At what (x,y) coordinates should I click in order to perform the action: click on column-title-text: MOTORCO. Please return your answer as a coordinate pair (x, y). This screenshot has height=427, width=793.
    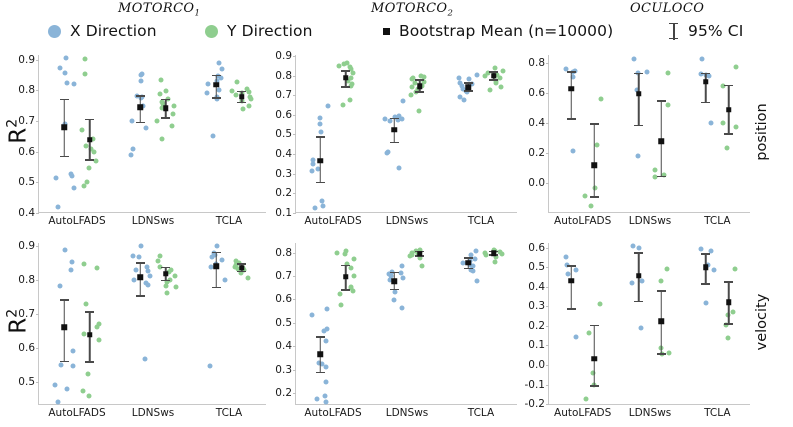
    Looking at the image, I should click on (409, 8).